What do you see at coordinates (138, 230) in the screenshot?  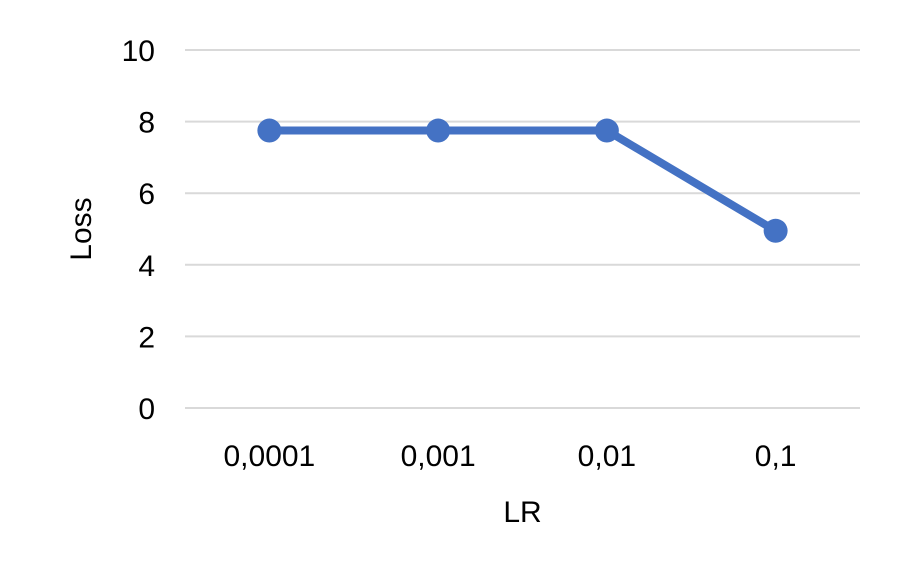 I see `y-axis-tick-labels: 0 2 4 6 8 10` at bounding box center [138, 230].